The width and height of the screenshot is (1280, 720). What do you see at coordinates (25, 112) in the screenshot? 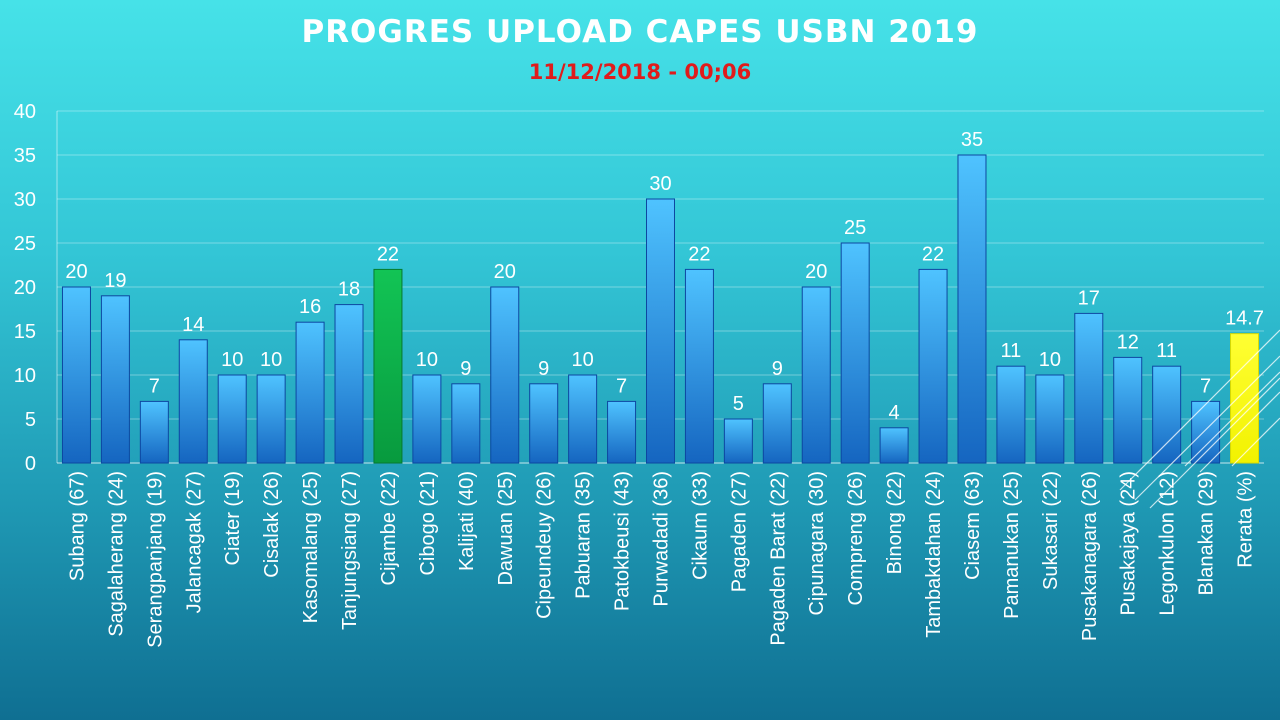
I see `y-tick-label: 40` at bounding box center [25, 112].